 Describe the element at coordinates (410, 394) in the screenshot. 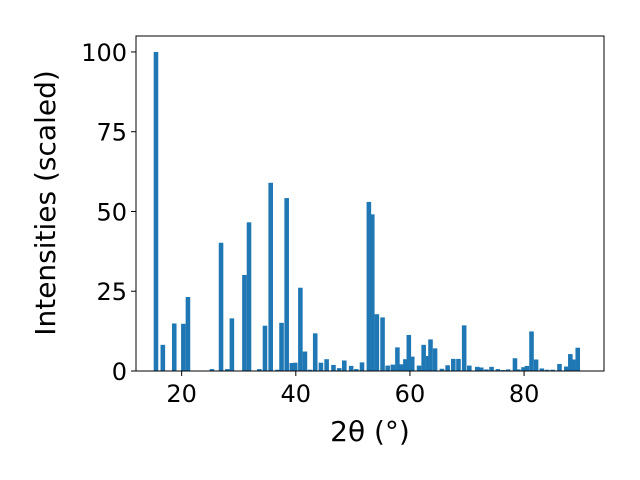

I see `x-tick-label: 60` at that location.